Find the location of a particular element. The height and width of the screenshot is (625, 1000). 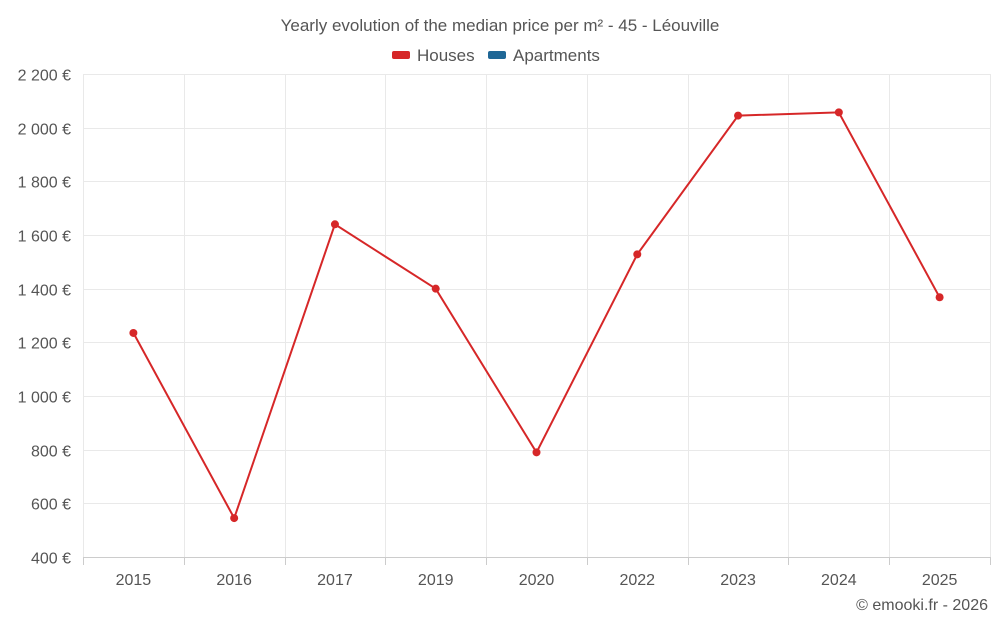

legend-label: Houses is located at coordinates (446, 55).